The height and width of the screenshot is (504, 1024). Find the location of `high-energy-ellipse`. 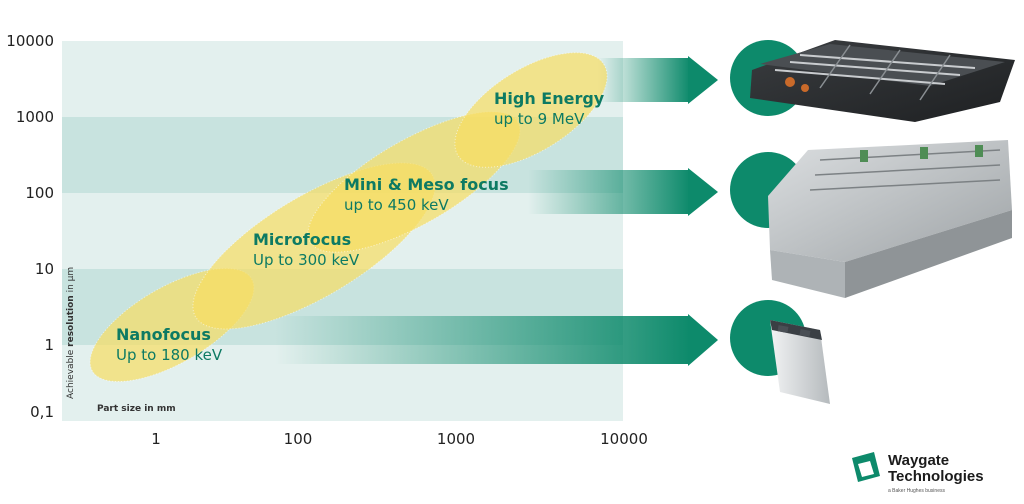

high-energy-ellipse is located at coordinates (531, 110).